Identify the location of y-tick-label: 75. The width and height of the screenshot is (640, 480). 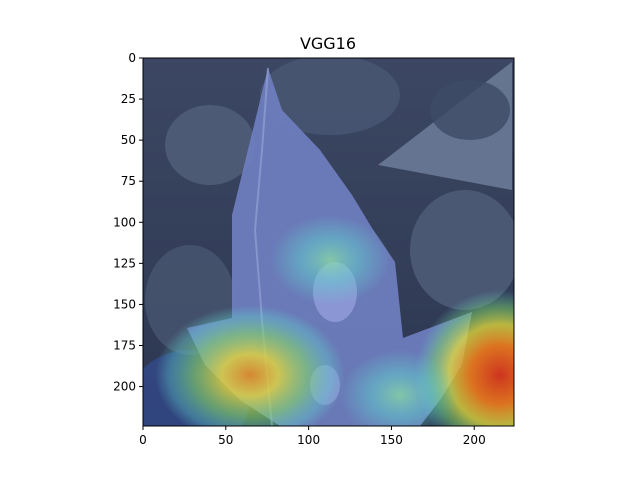
(128, 181).